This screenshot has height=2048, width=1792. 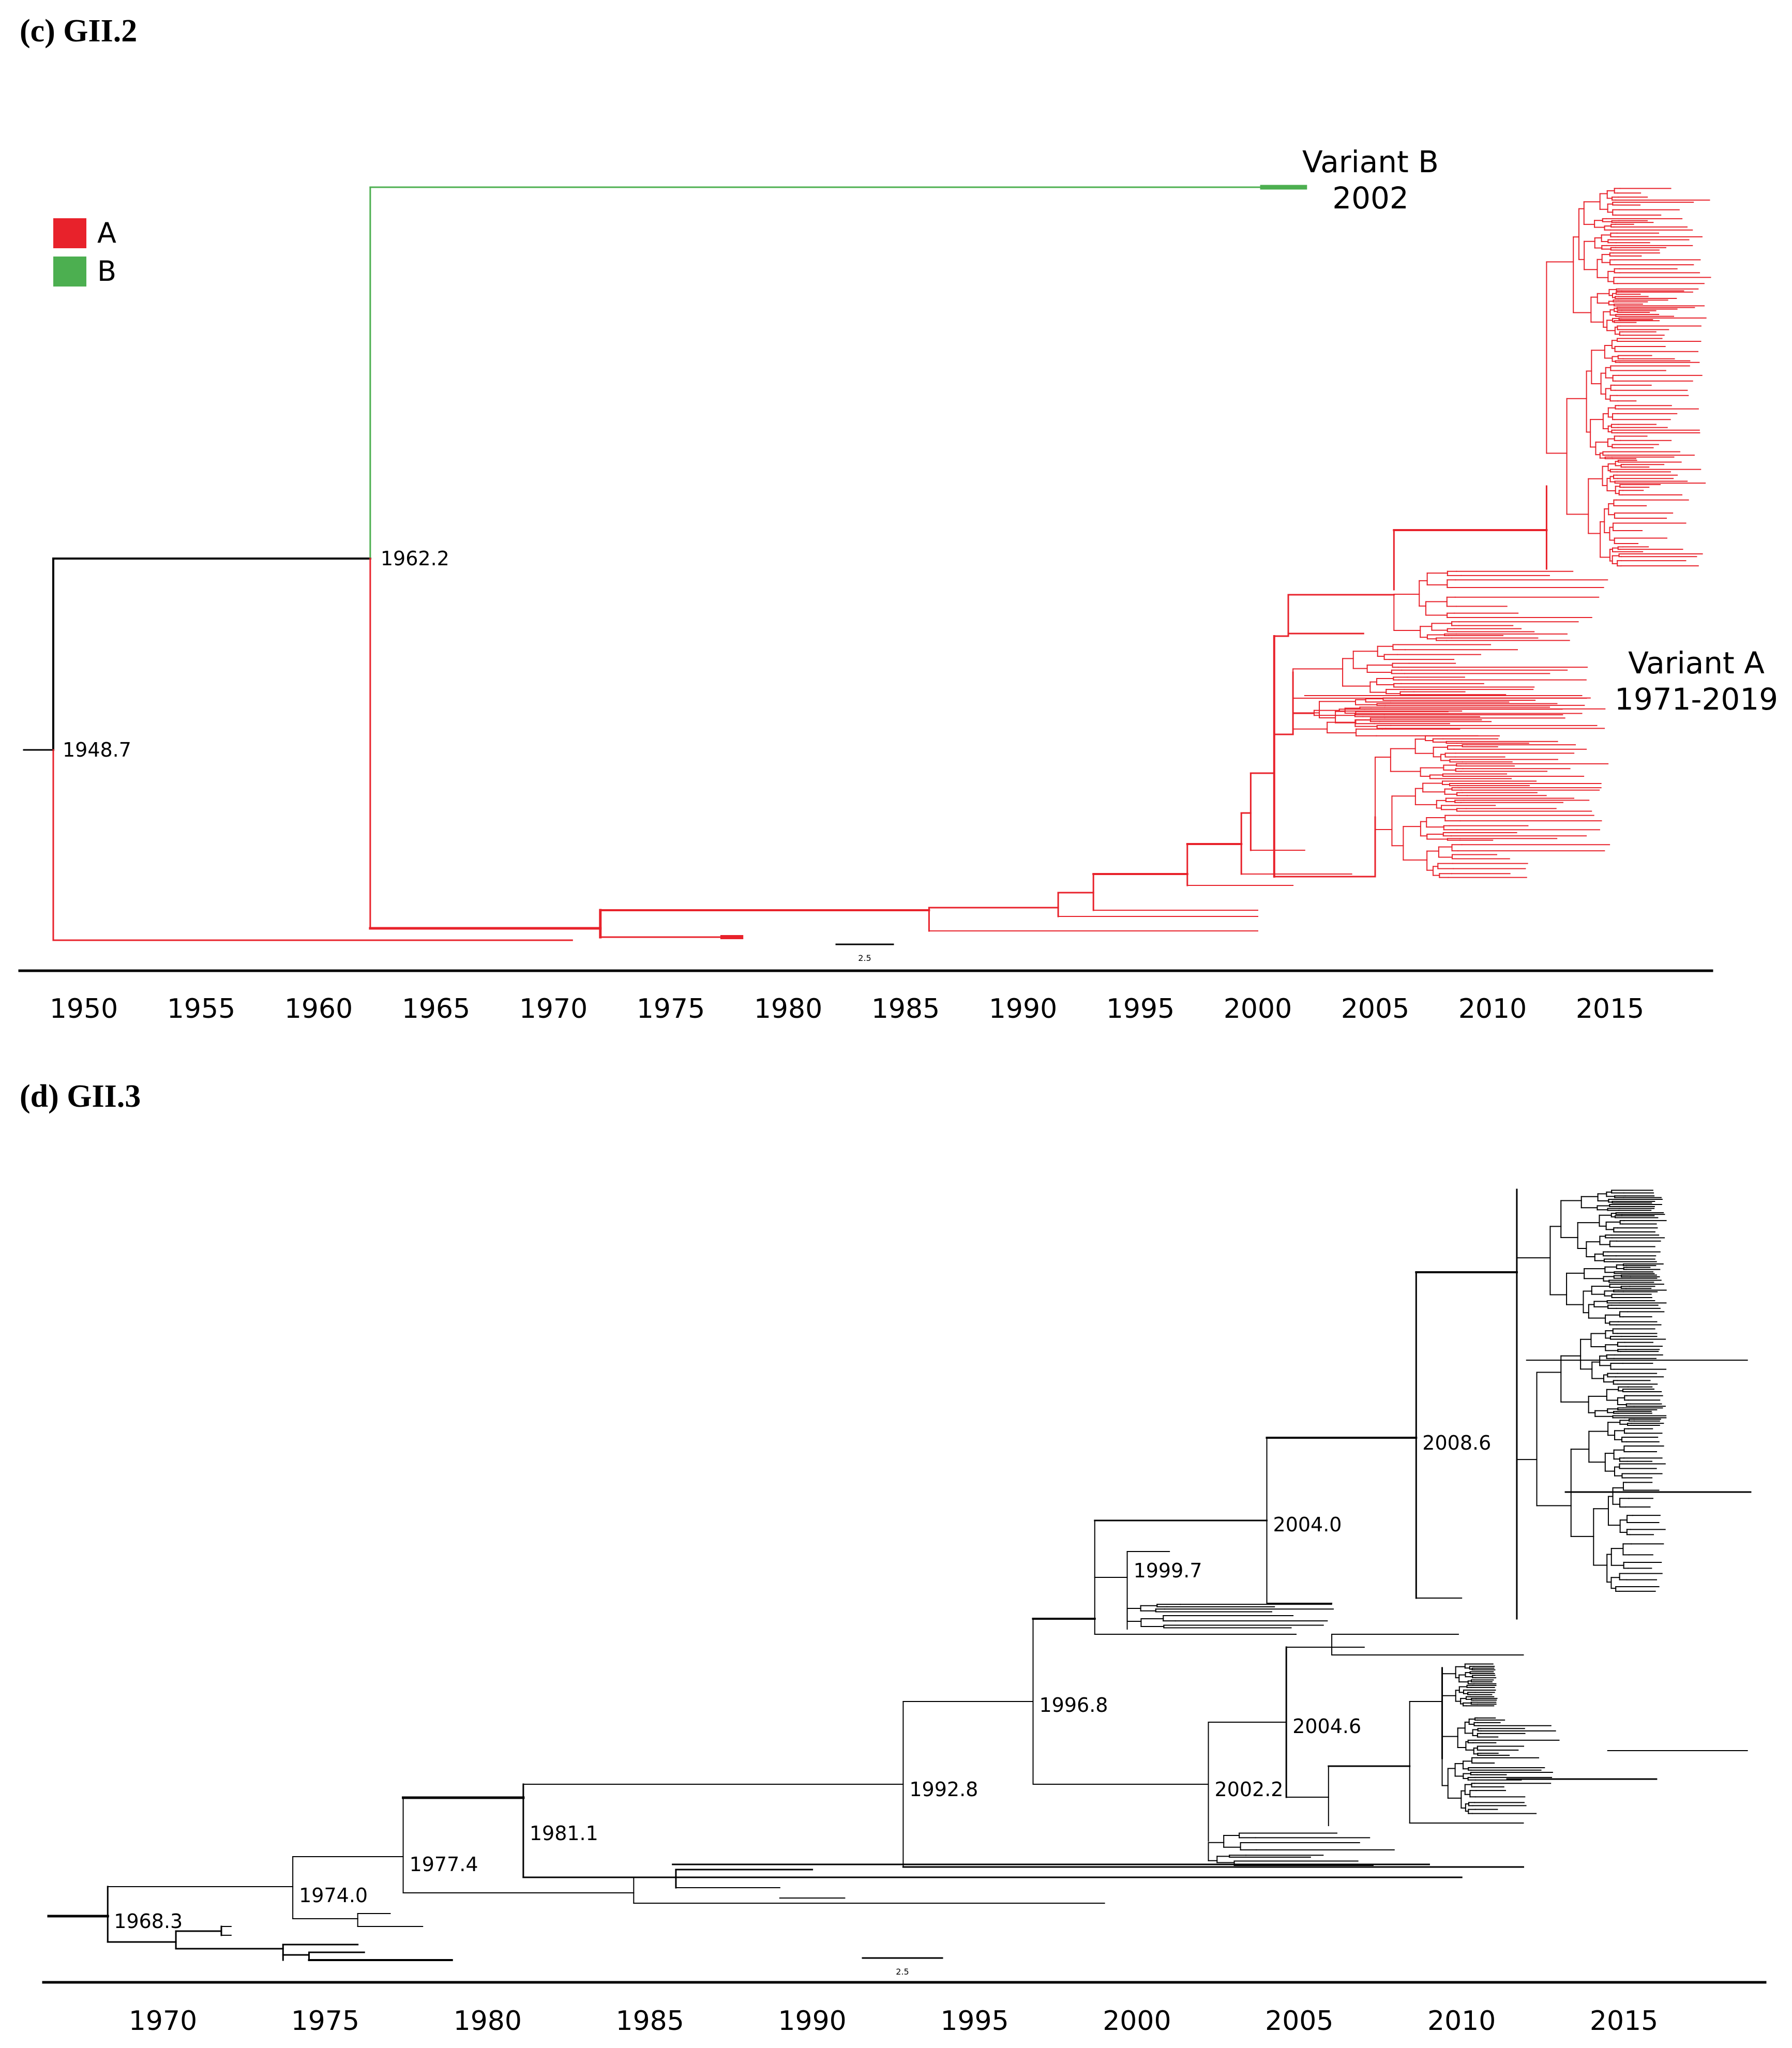 I want to click on variant-b-years: 2002, so click(x=1370, y=198).